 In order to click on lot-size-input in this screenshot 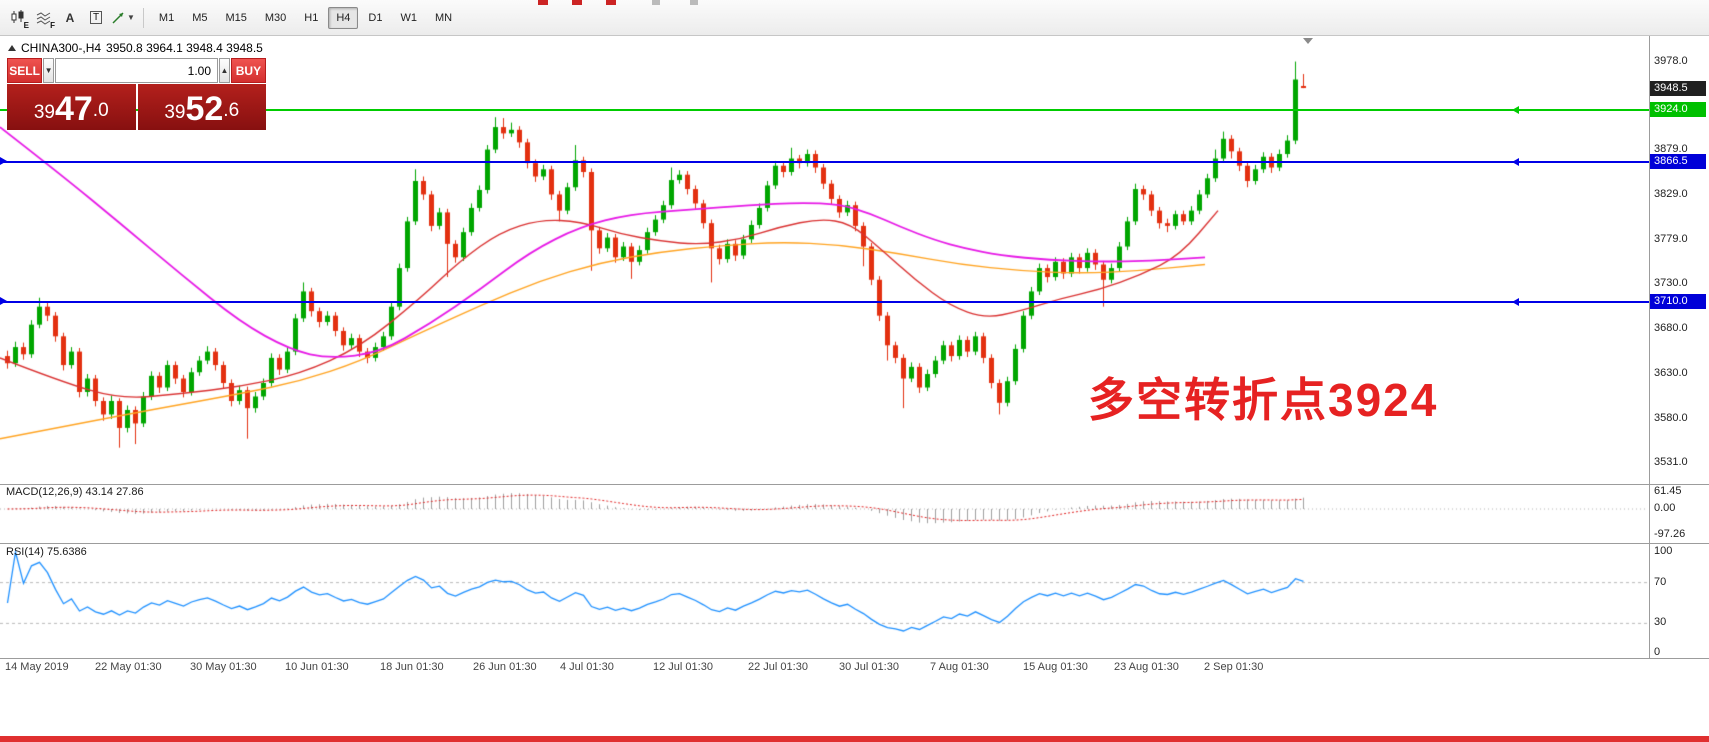, I will do `click(136, 70)`.